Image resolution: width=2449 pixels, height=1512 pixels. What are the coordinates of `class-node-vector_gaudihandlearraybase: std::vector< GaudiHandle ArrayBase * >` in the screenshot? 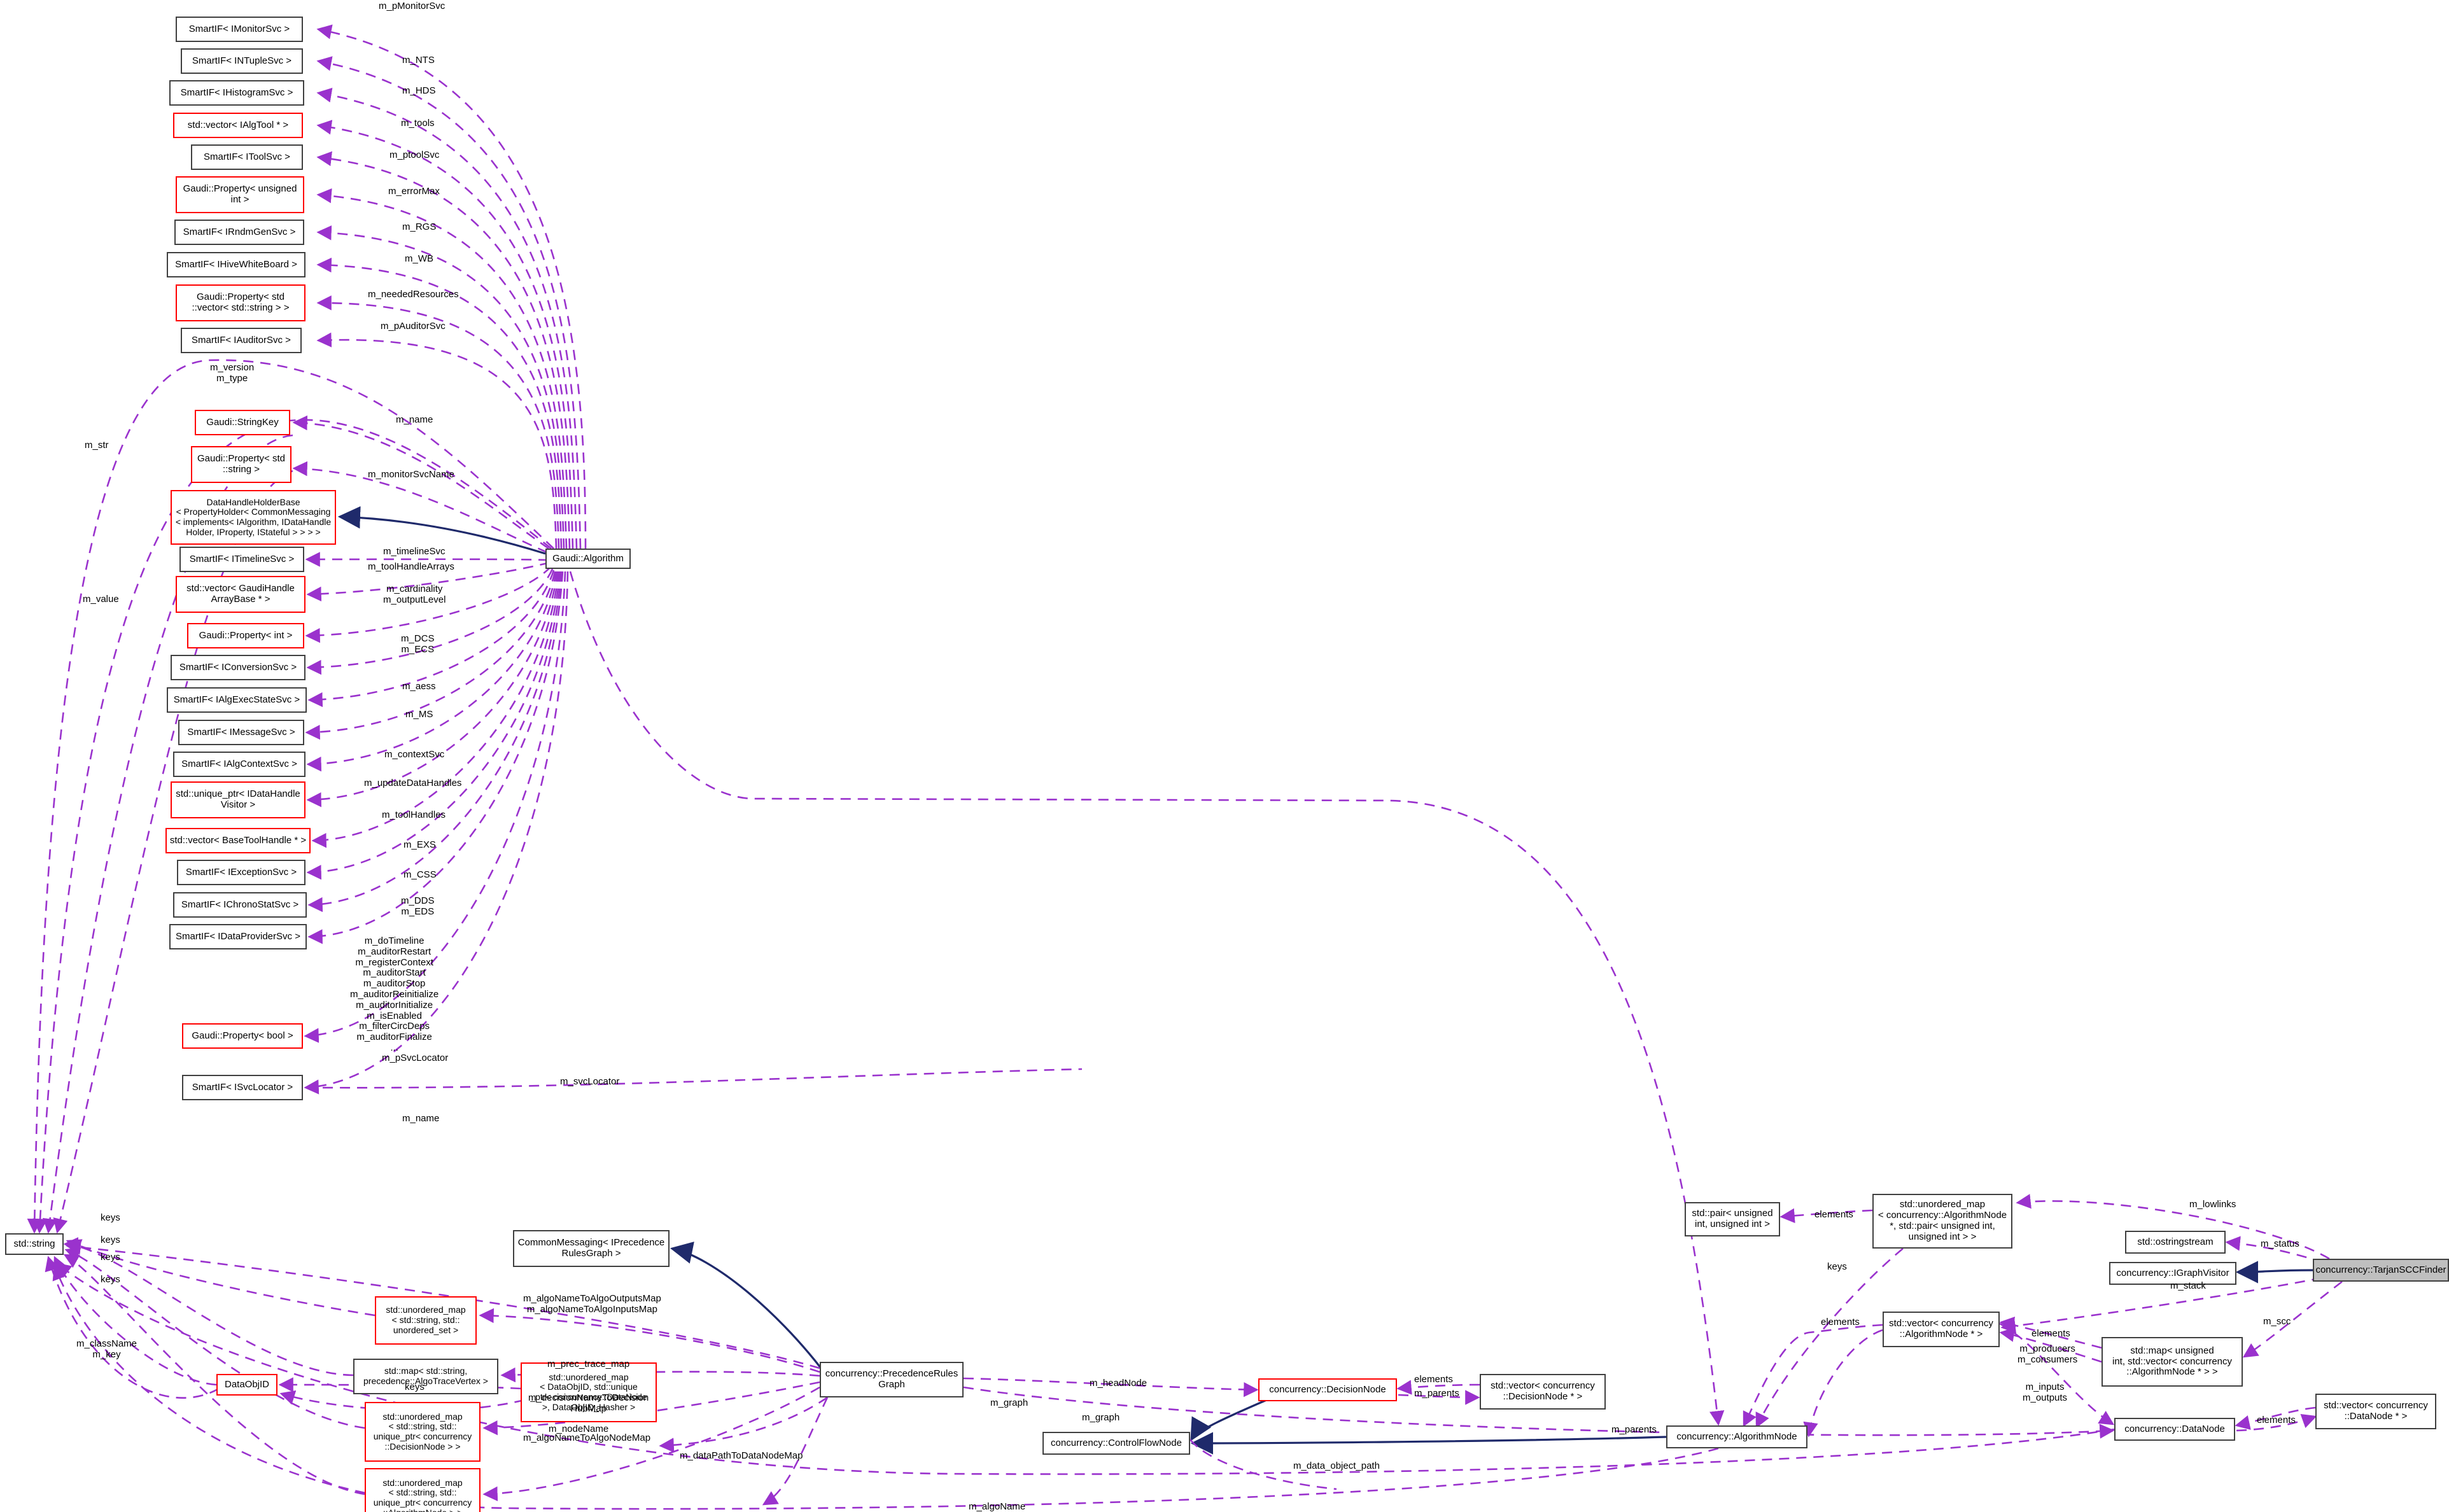 It's located at (241, 594).